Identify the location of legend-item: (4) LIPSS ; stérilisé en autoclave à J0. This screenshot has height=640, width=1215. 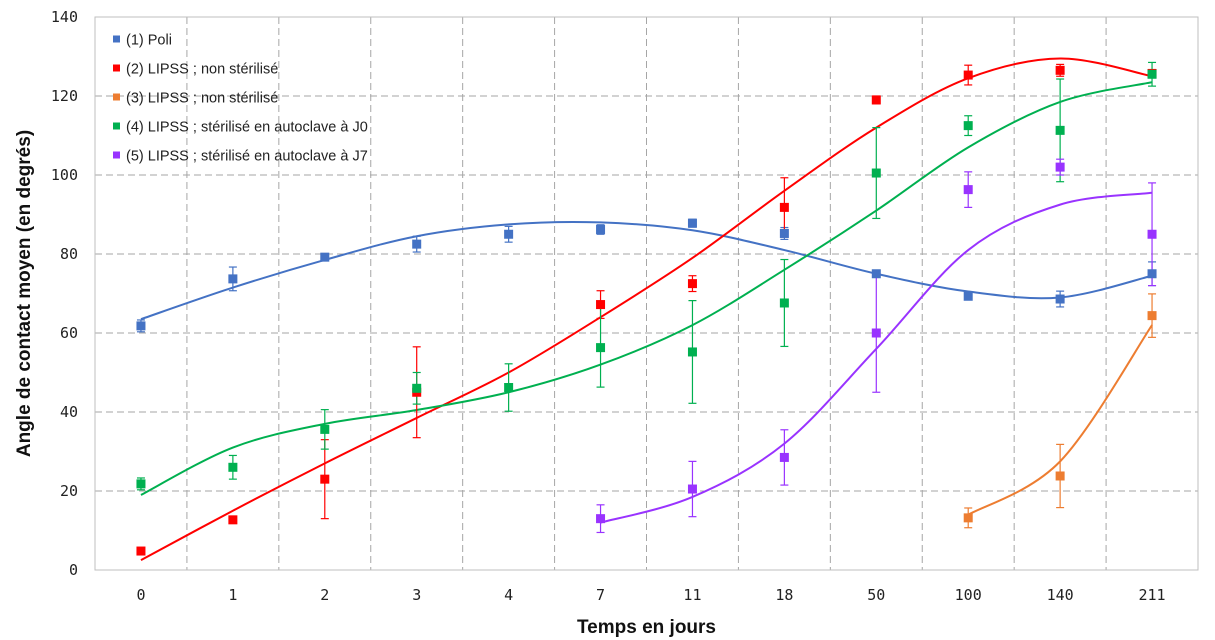
(240, 128).